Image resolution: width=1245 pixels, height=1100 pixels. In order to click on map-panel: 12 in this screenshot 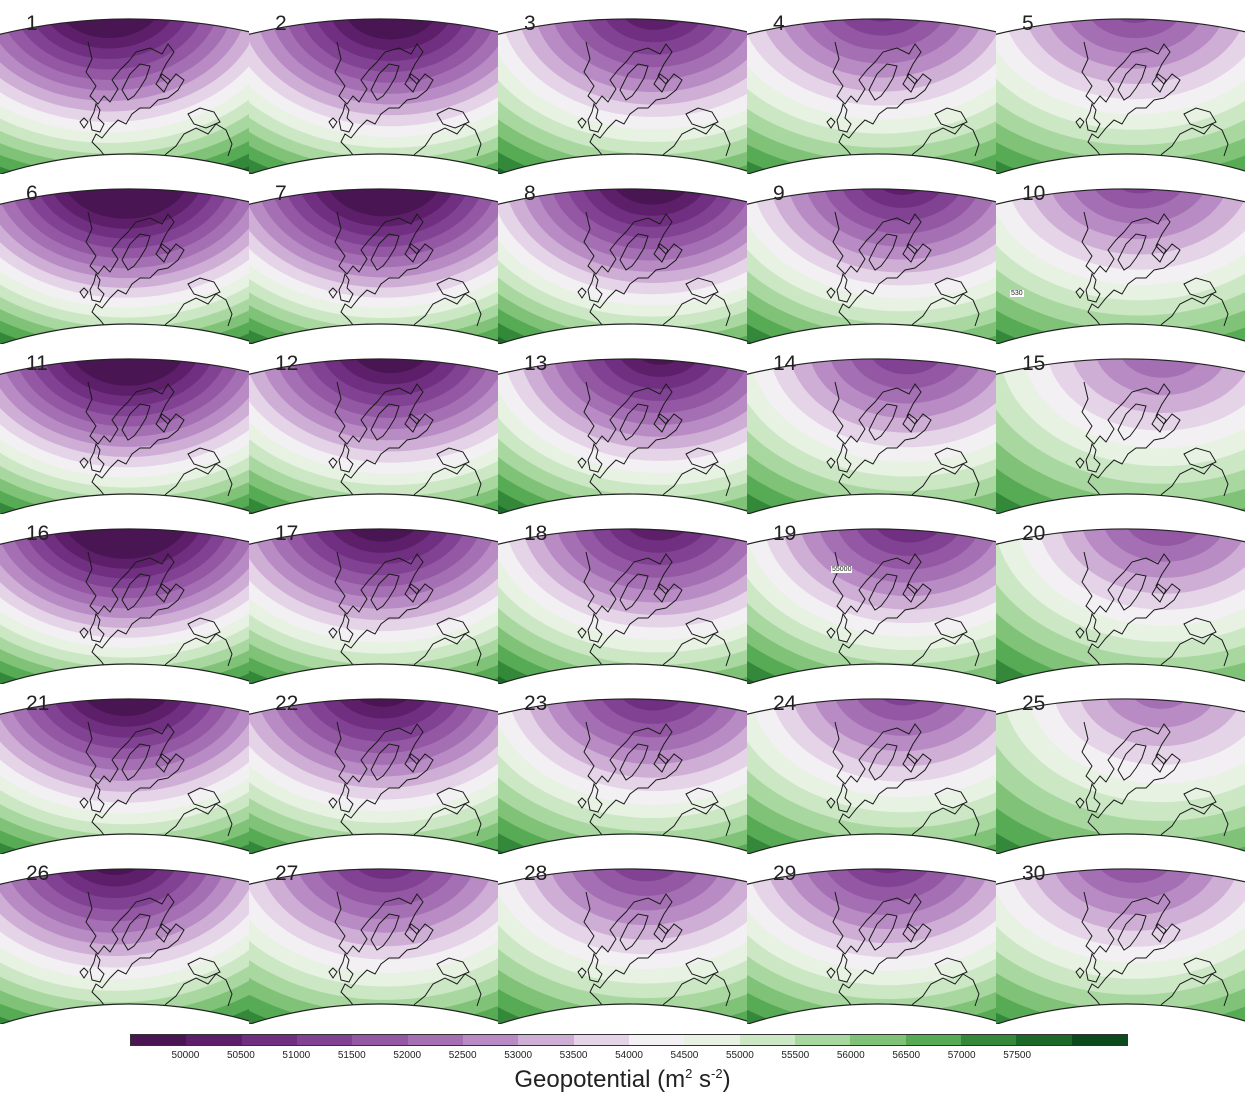, I will do `click(373, 429)`.